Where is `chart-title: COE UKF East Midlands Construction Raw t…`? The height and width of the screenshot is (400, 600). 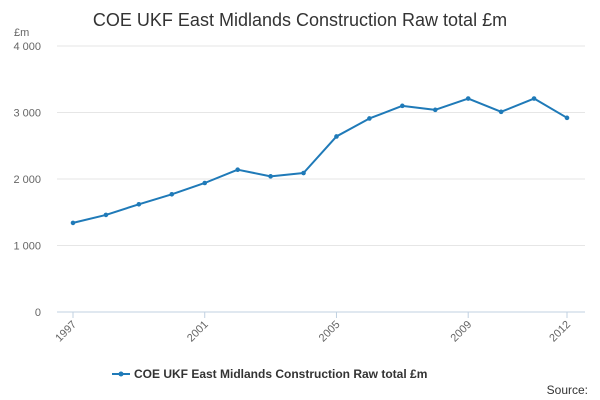 chart-title: COE UKF East Midlands Construction Raw t… is located at coordinates (300, 20).